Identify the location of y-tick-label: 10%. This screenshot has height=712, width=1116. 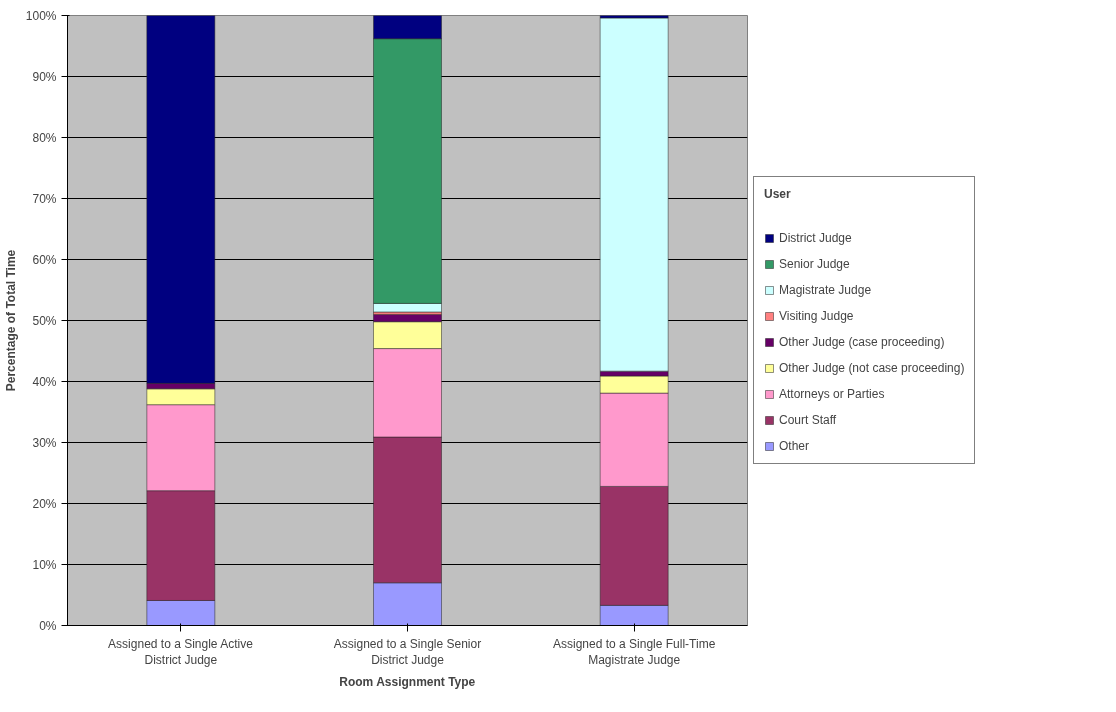
(44, 564).